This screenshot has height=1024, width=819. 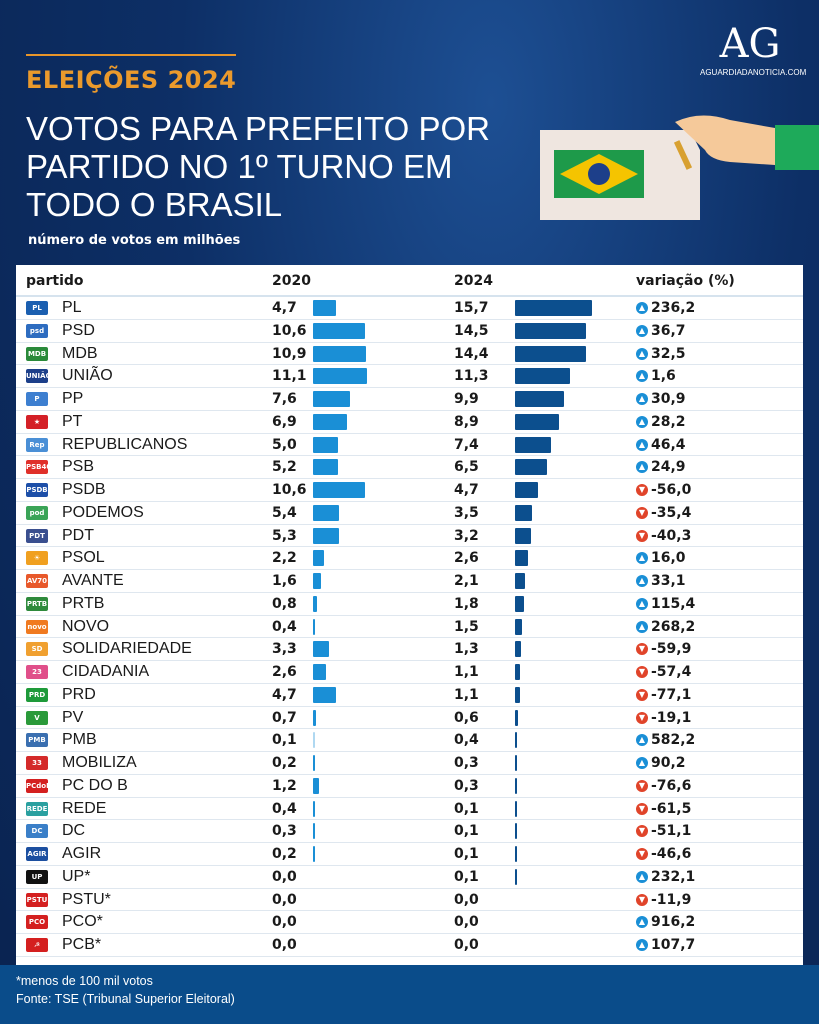 I want to click on variation-value: 16,0, so click(x=668, y=558).